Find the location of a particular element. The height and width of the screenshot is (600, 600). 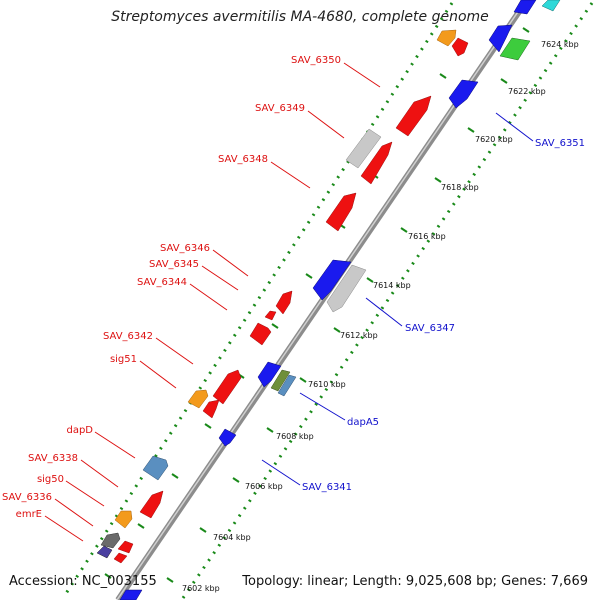

kbp-label: 7612 kbp is located at coordinates (359, 335).